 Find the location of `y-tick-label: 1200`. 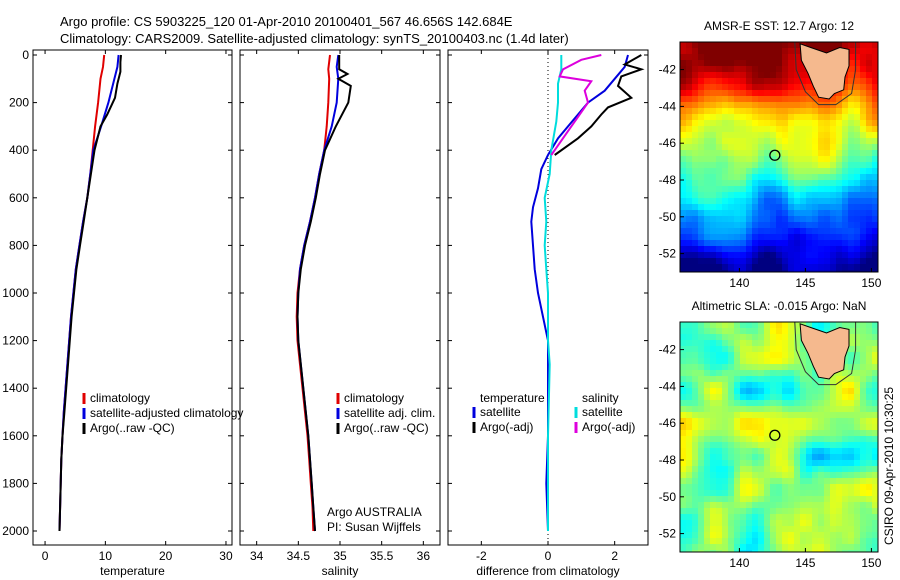

y-tick-label: 1200 is located at coordinates (15, 341).